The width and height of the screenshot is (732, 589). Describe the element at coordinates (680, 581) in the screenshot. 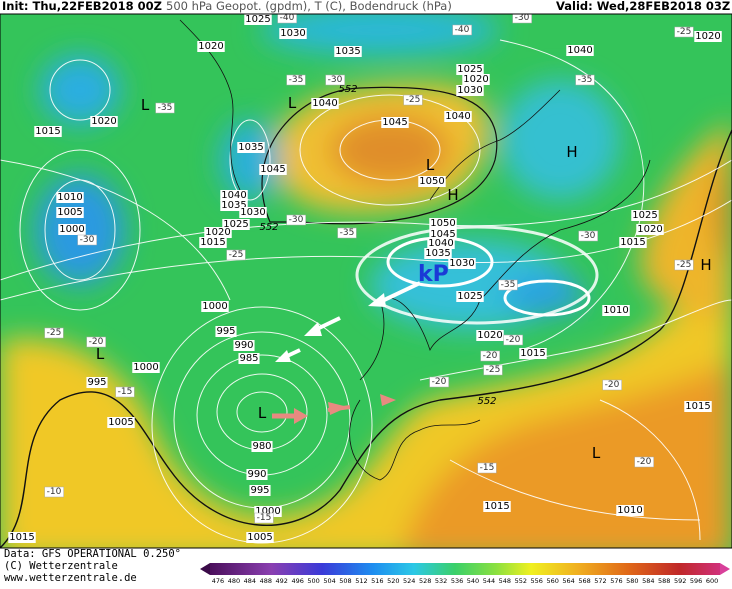

I see `colorbar-label: 592` at that location.